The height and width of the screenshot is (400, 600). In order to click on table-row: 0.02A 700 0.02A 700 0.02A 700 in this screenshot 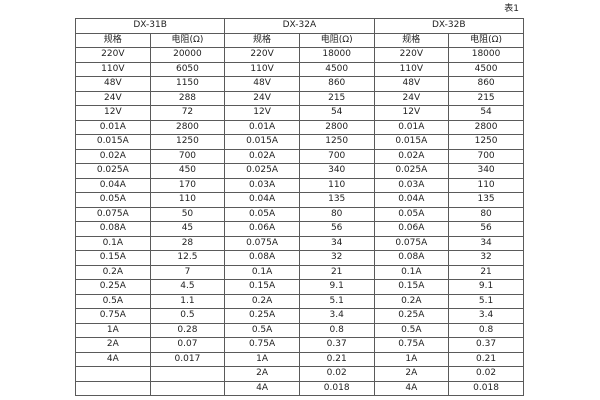, I will do `click(299, 156)`.